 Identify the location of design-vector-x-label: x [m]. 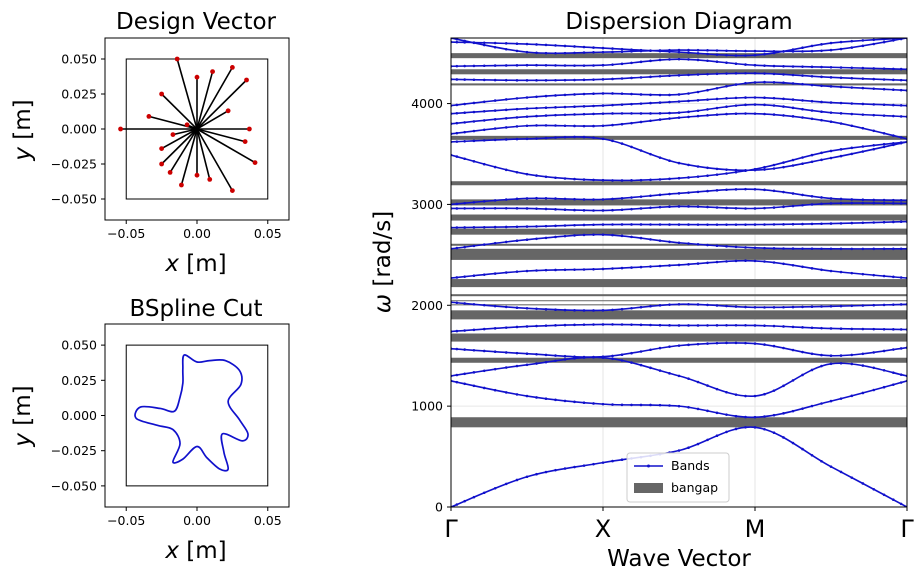
(195, 264).